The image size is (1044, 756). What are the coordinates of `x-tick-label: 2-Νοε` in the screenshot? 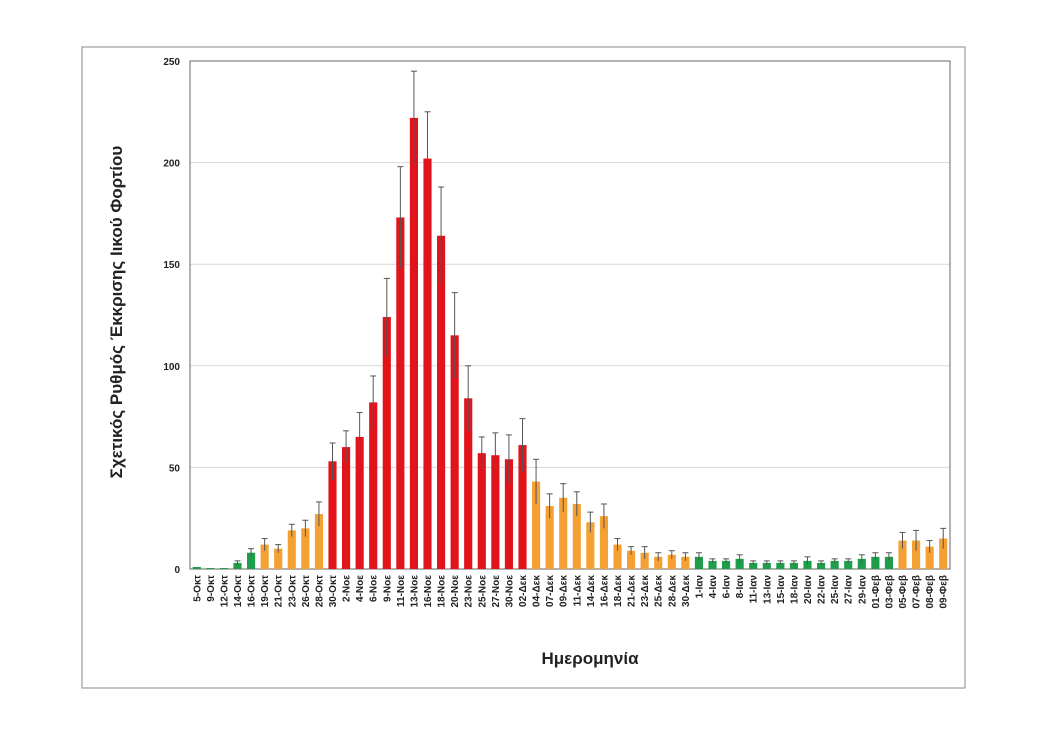 It's located at (347, 588).